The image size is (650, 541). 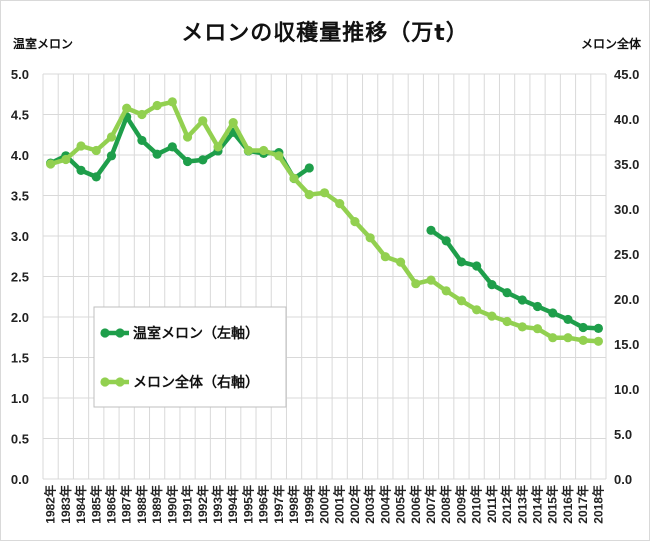 What do you see at coordinates (626, 209) in the screenshot?
I see `right-tick-label: 30.0` at bounding box center [626, 209].